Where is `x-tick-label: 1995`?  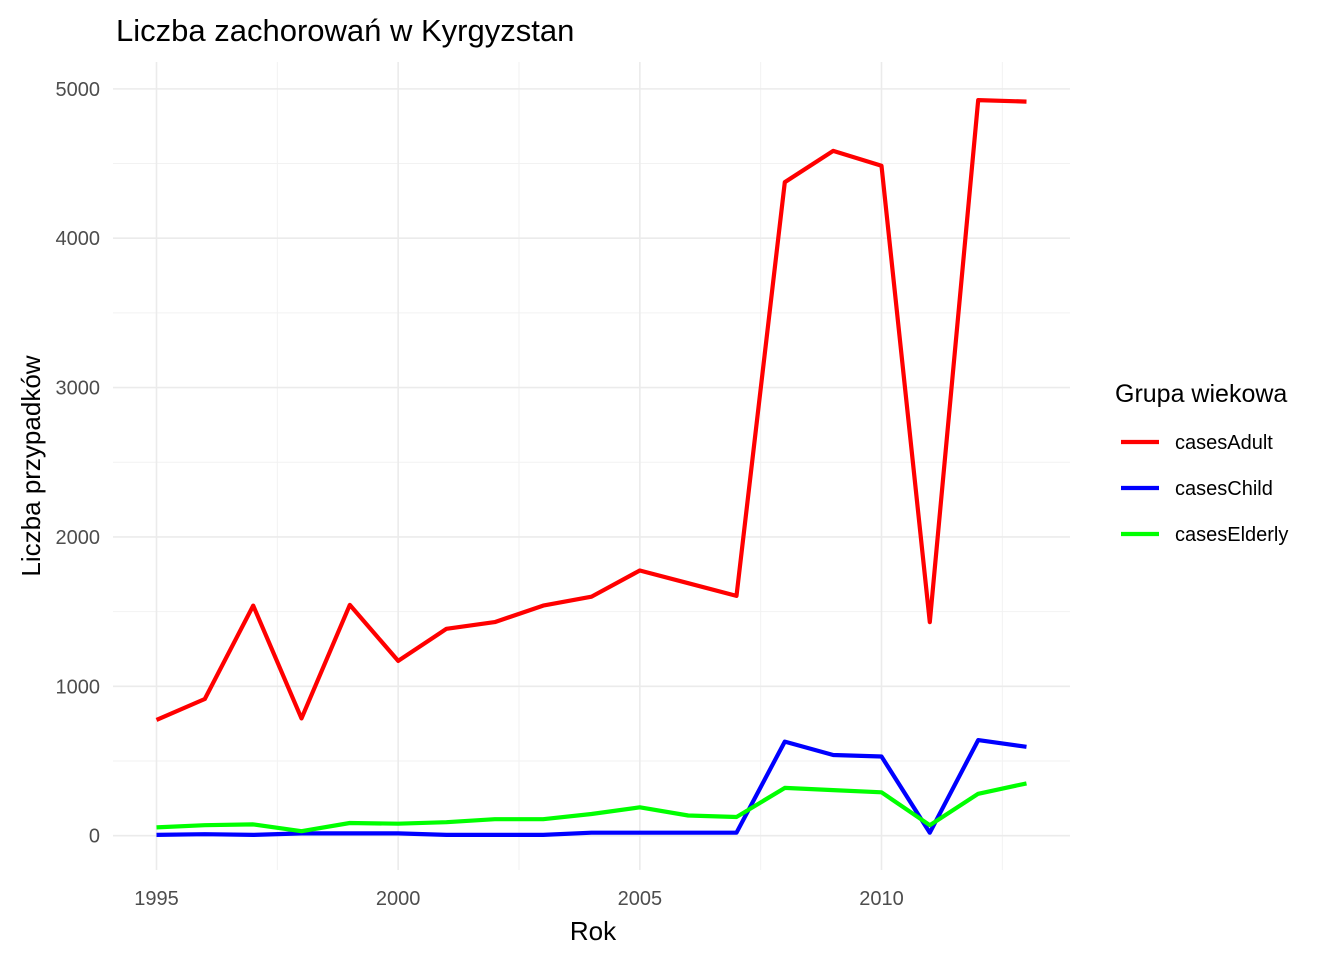 x-tick-label: 1995 is located at coordinates (156, 899).